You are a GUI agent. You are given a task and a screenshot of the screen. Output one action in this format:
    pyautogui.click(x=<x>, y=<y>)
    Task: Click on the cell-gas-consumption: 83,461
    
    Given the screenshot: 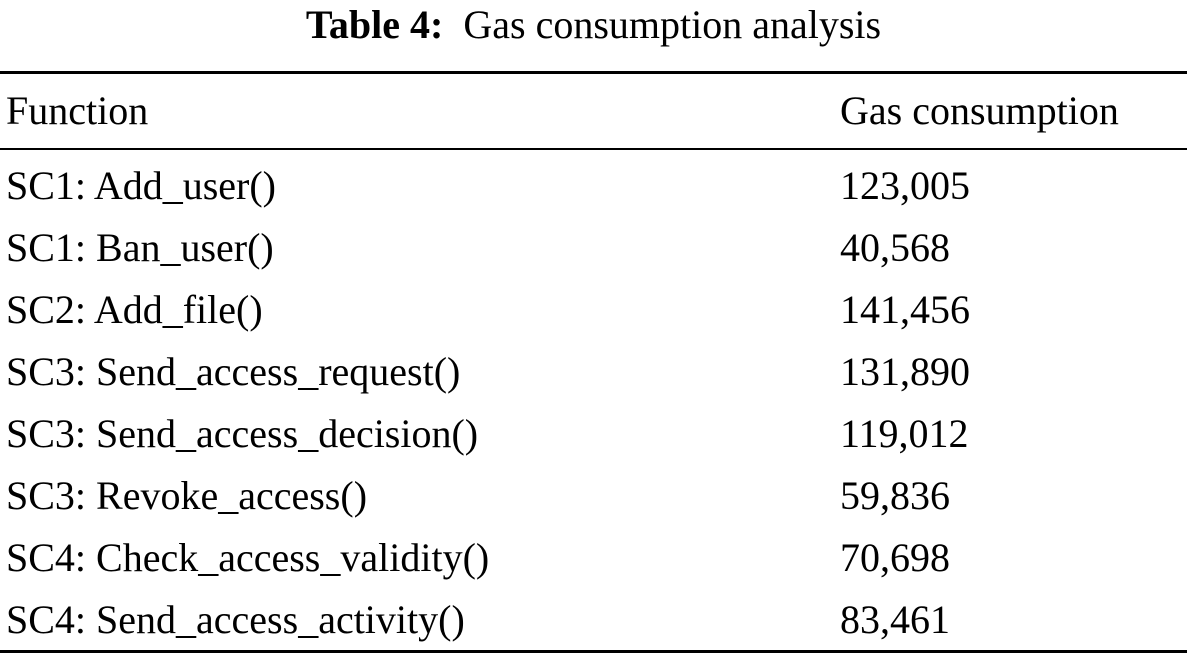 What is the action you would take?
    pyautogui.click(x=895, y=619)
    